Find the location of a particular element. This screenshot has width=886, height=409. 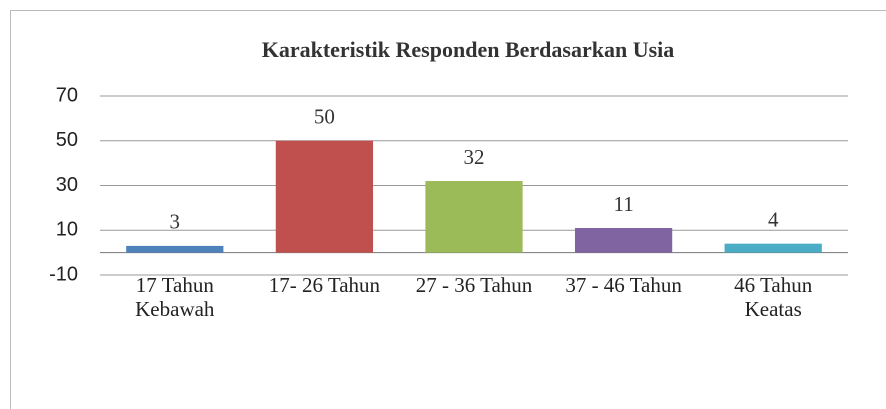

x-tick-label: 37 - 46 Tahun is located at coordinates (623, 284).